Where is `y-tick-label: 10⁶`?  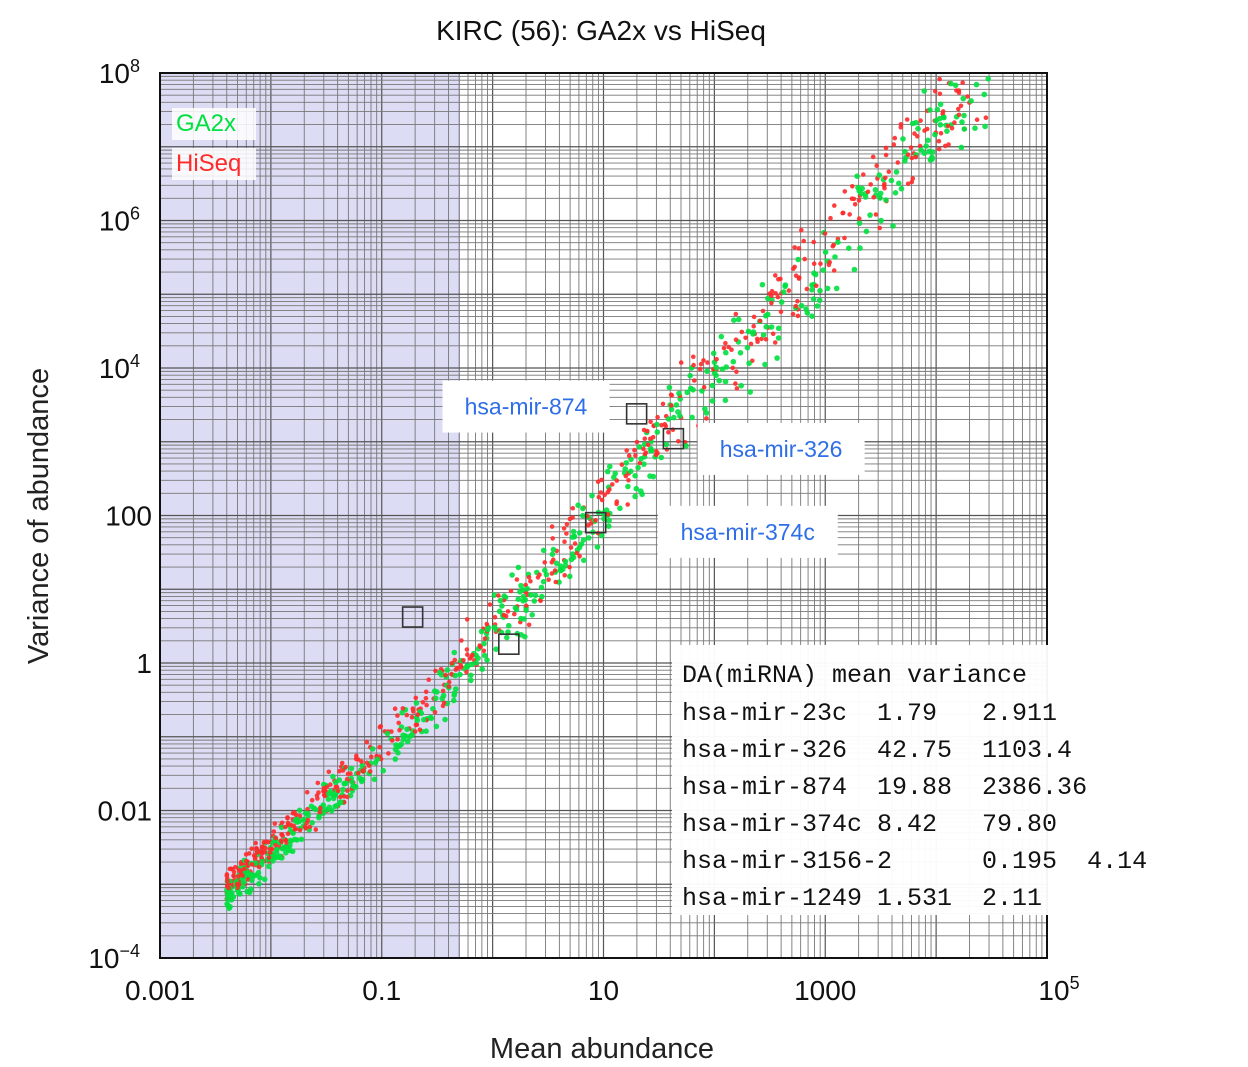 y-tick-label: 10⁶ is located at coordinates (119, 220).